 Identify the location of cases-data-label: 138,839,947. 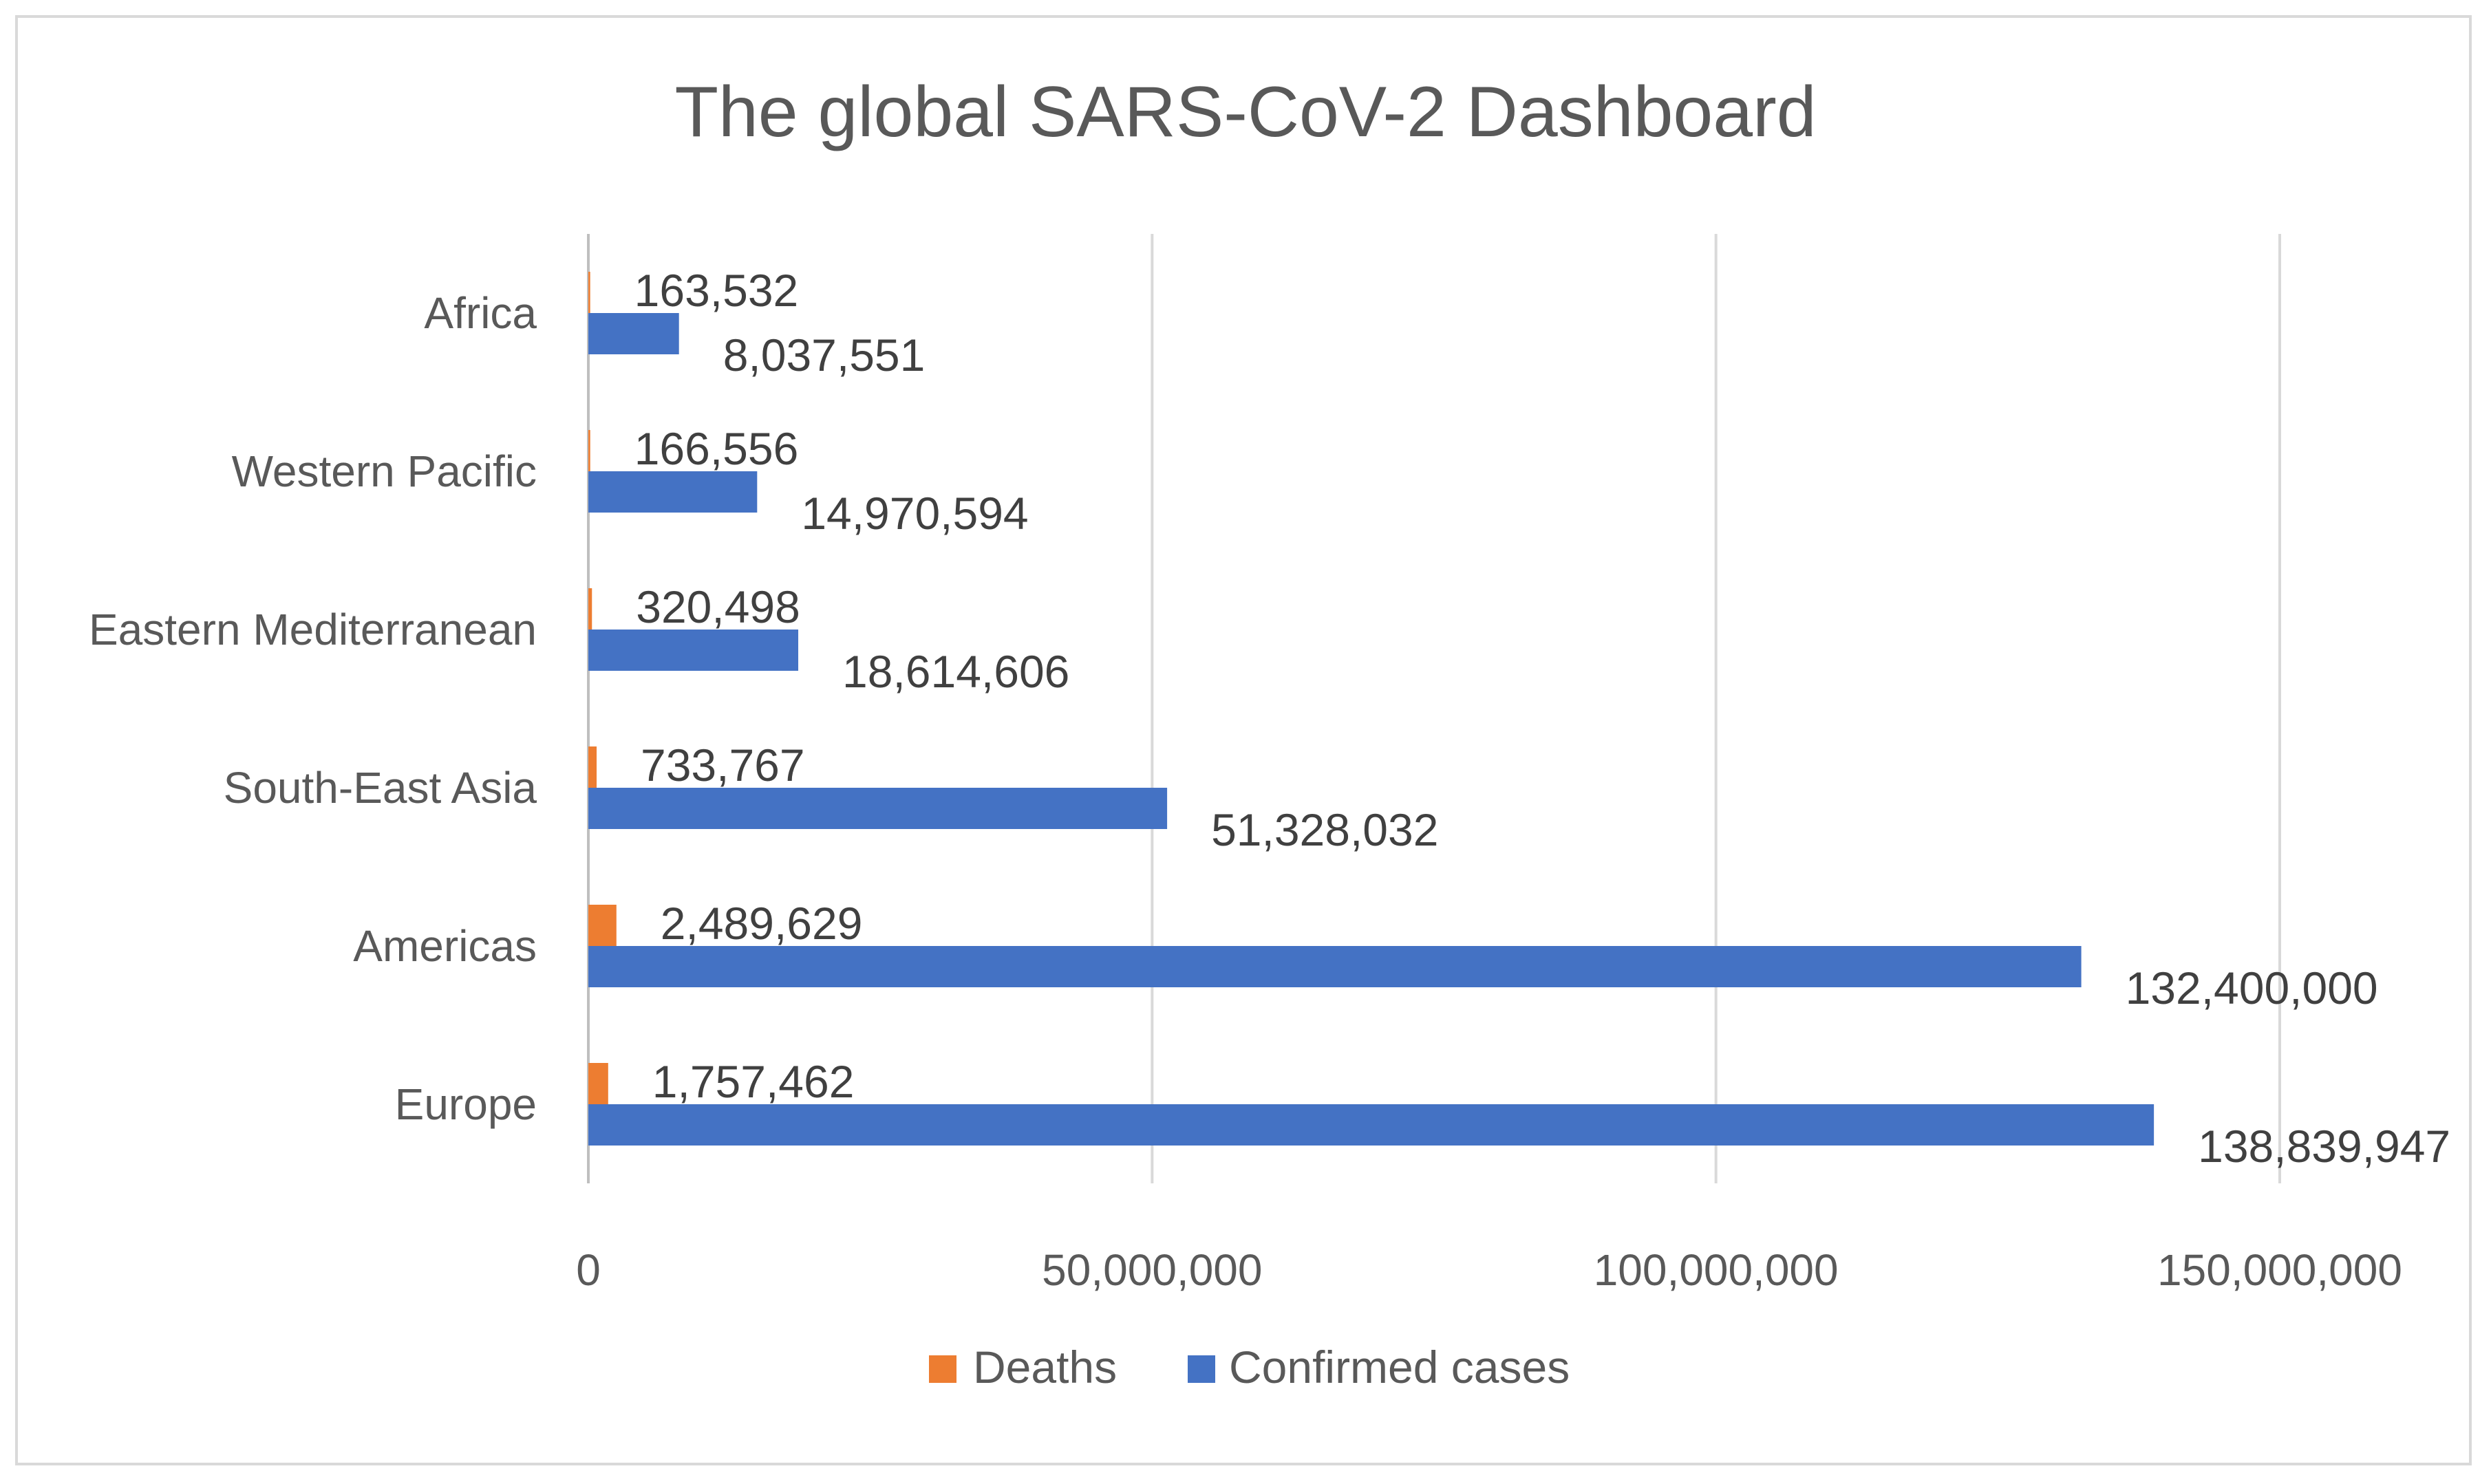
(2324, 1146).